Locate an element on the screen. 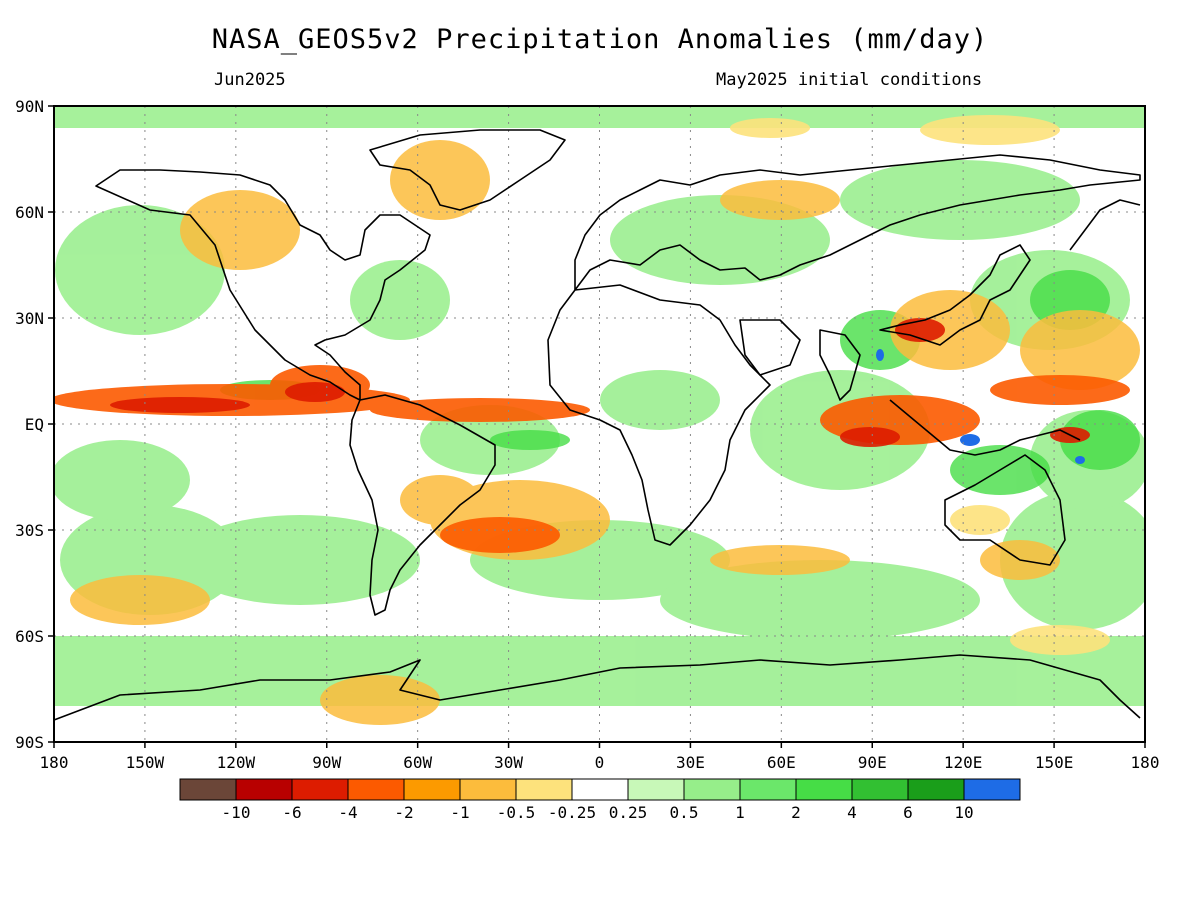 This screenshot has width=1200, height=900. latitude-axis: 90N 60N 30N EQ 30S 60S 90S is located at coordinates (34, 424).